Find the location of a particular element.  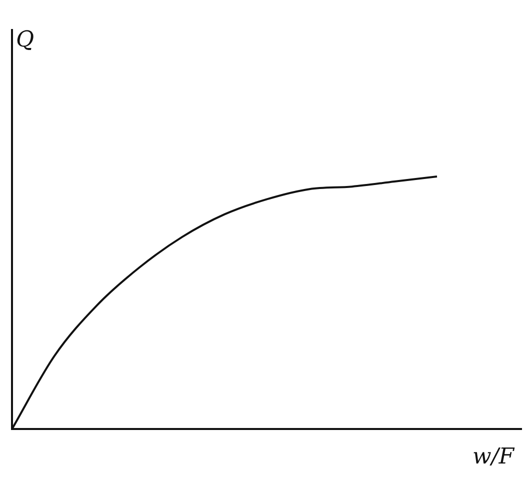

x-axis-title: w/F is located at coordinates (493, 457).